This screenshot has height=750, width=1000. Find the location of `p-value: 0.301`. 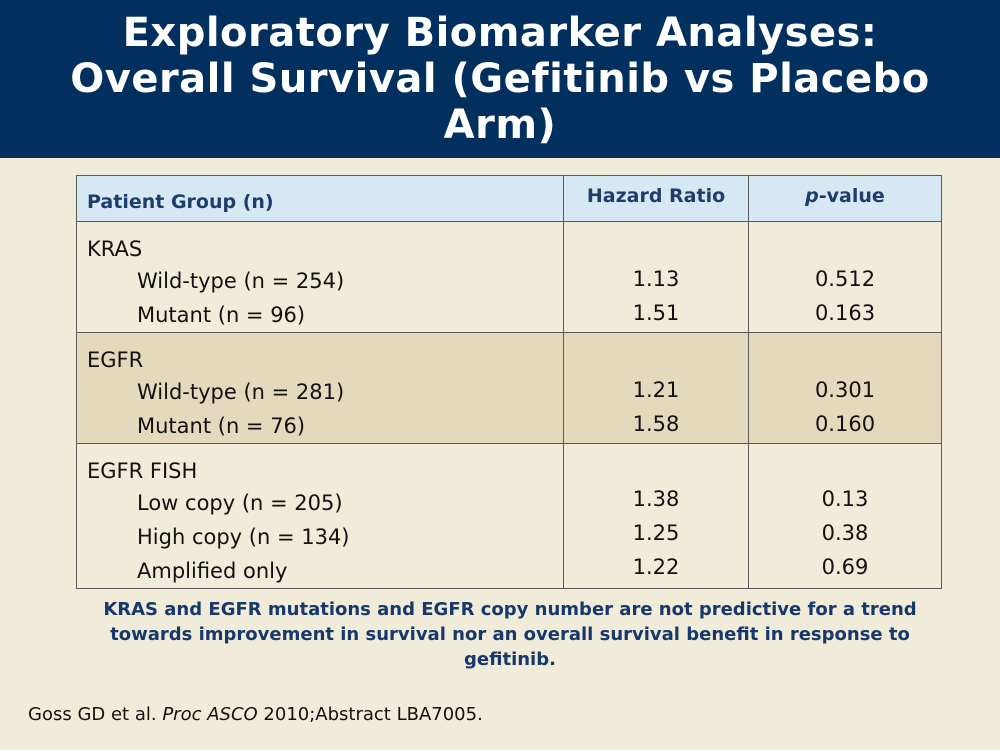

p-value: 0.301 is located at coordinates (845, 390).